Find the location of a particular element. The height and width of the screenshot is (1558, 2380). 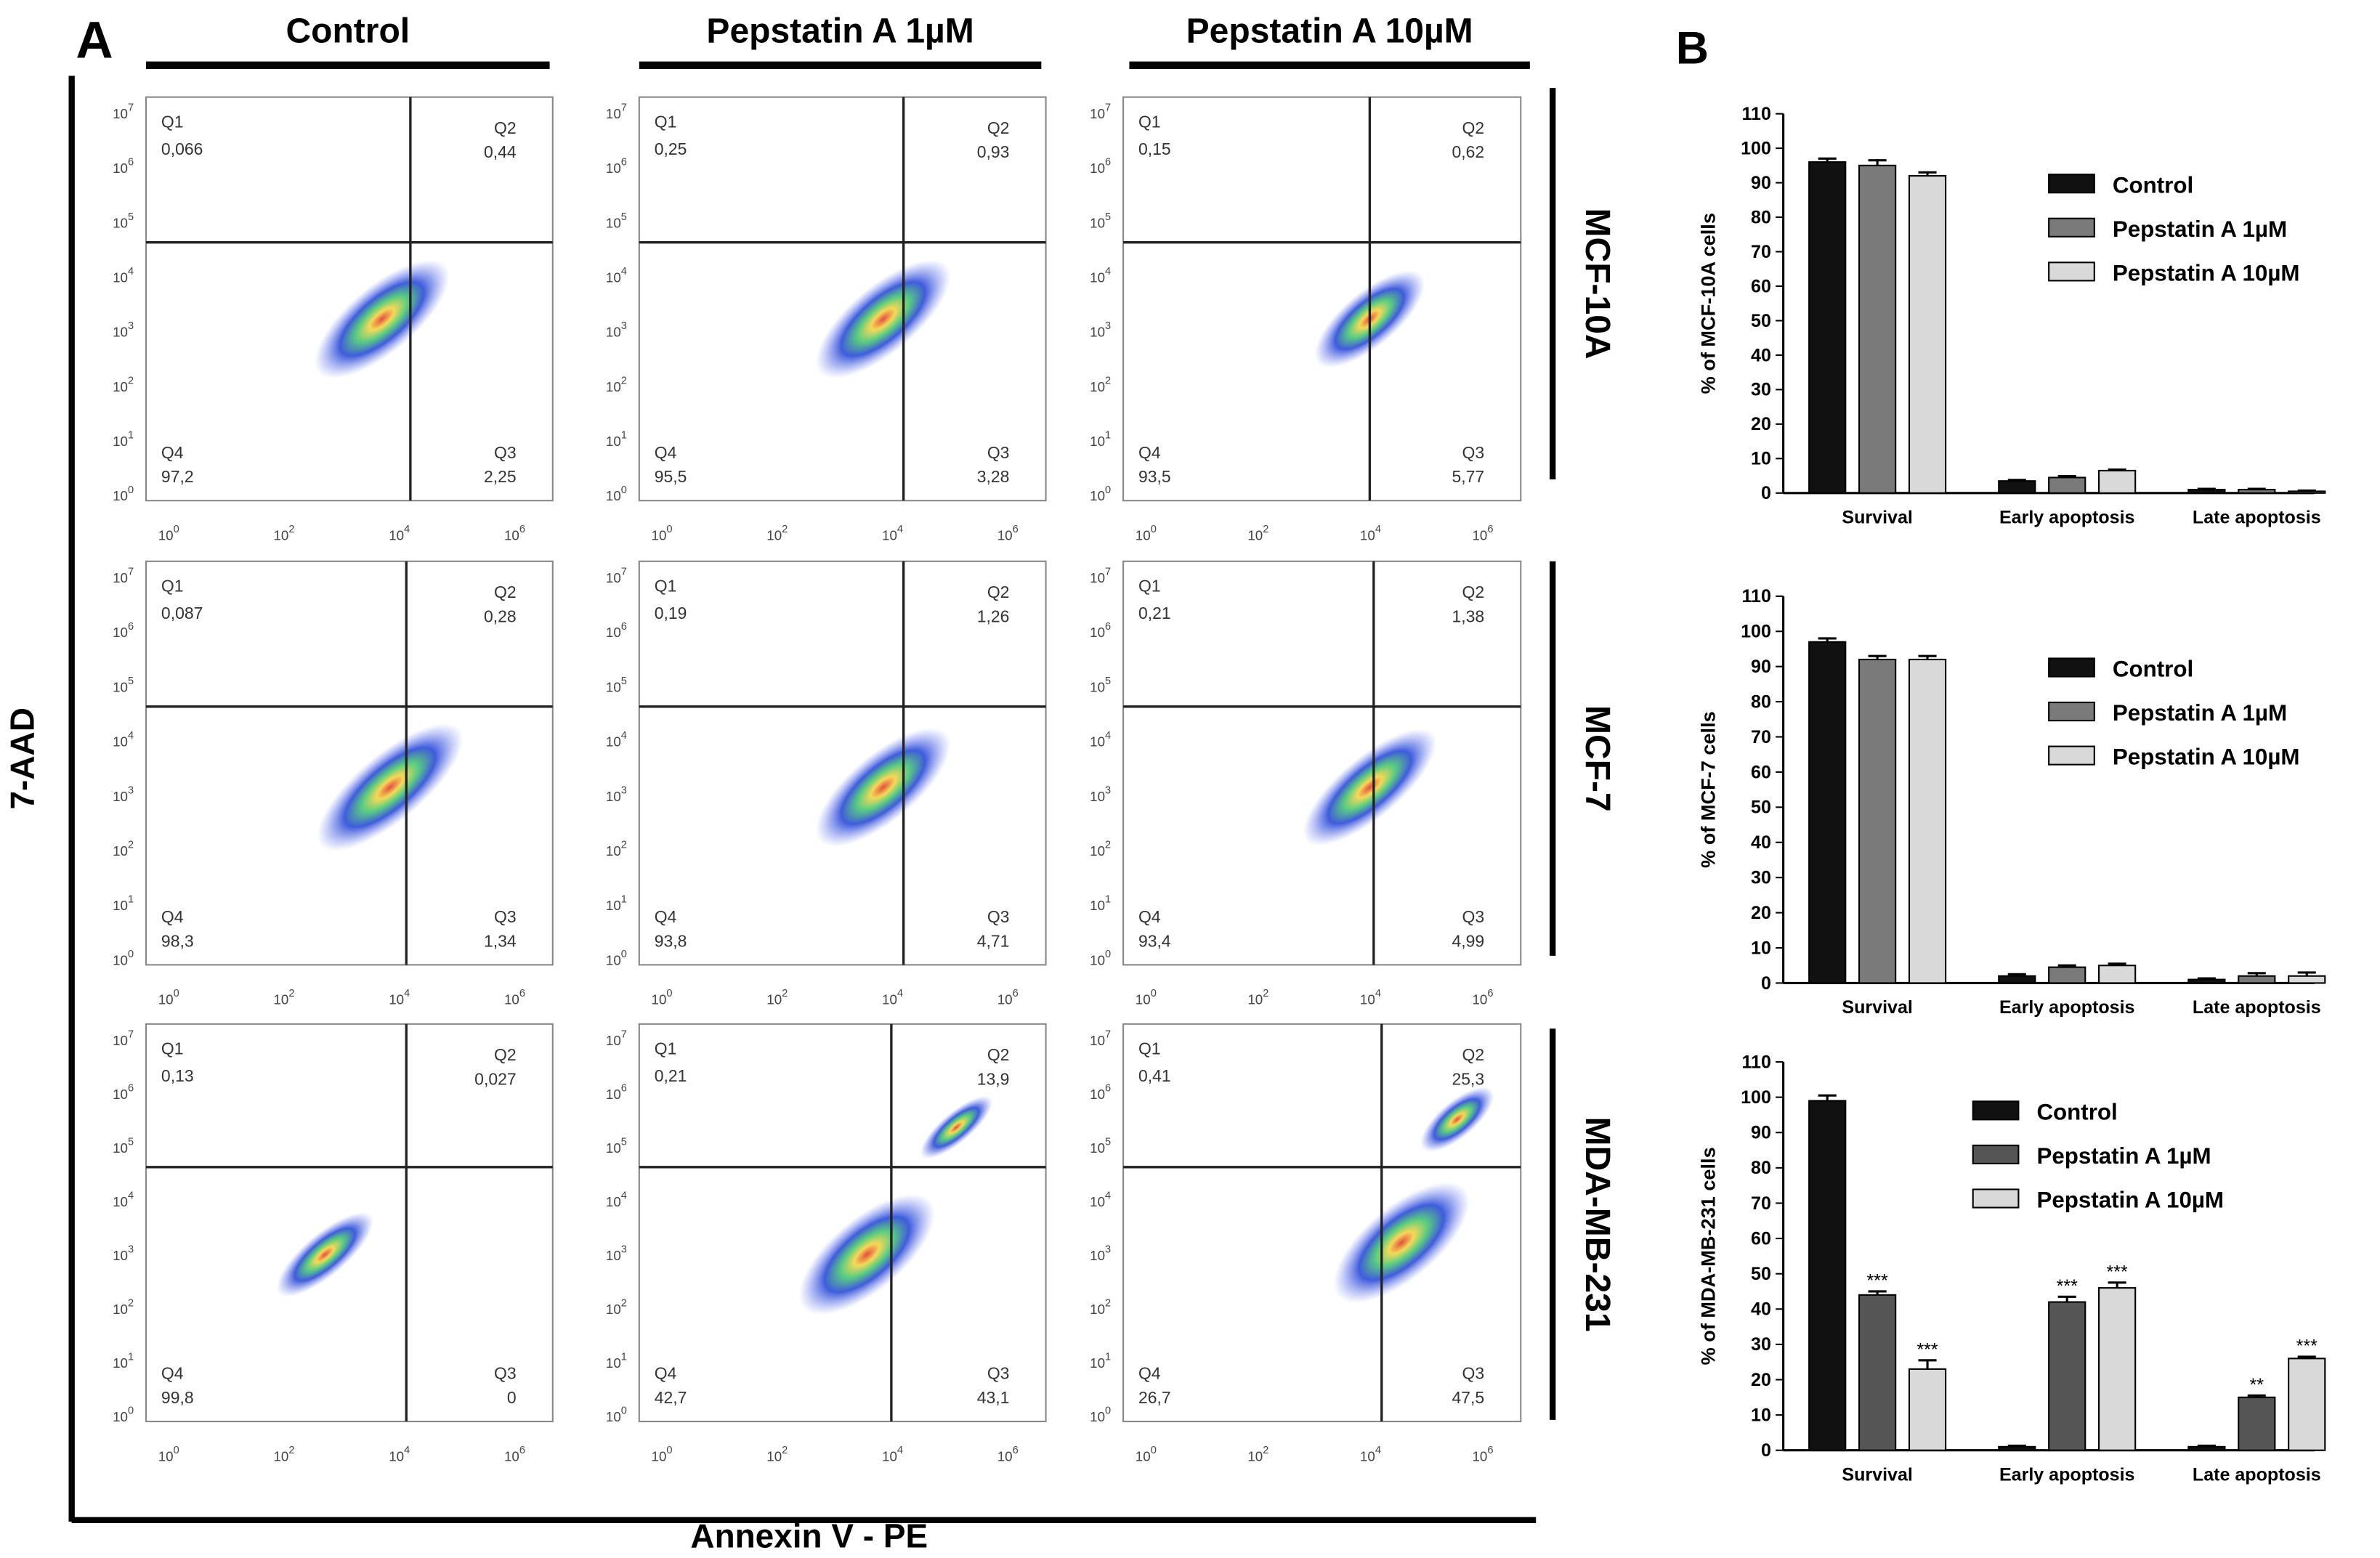

quadrant-value: 3,28 is located at coordinates (993, 476).